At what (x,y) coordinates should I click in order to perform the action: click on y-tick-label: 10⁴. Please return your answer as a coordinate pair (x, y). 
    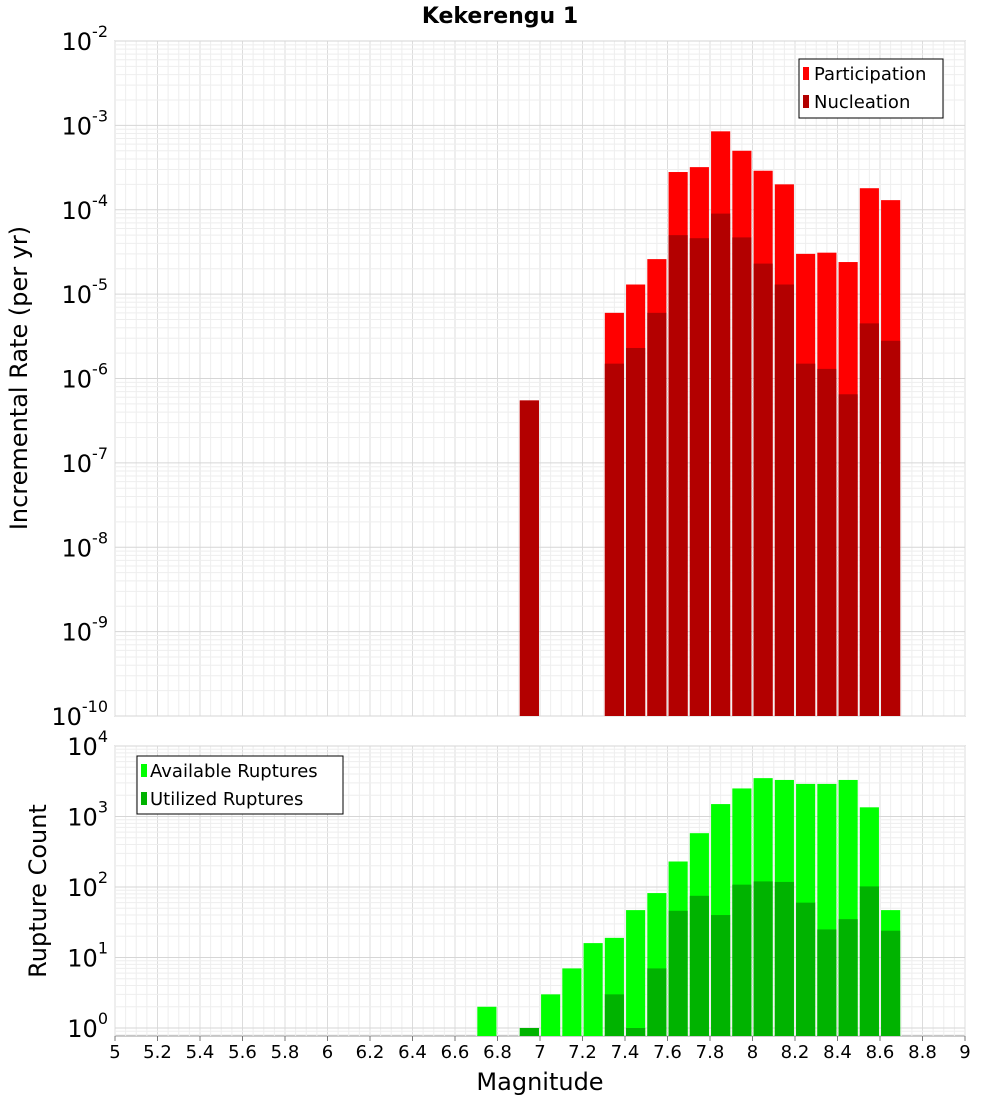
    Looking at the image, I should click on (87, 744).